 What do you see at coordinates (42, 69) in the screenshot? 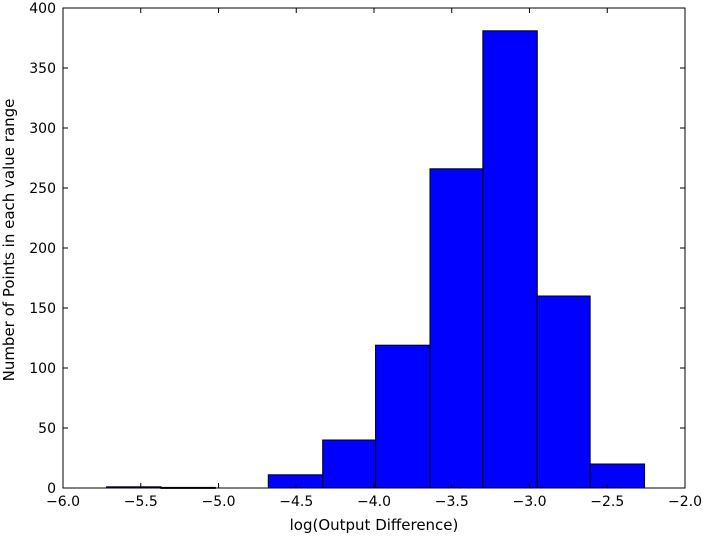
I see `y-tick-label: 350` at bounding box center [42, 69].